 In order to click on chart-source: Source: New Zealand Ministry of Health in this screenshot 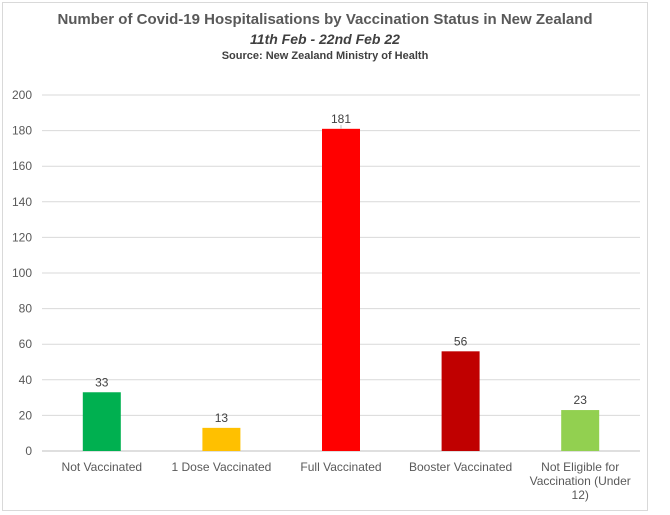, I will do `click(325, 56)`.